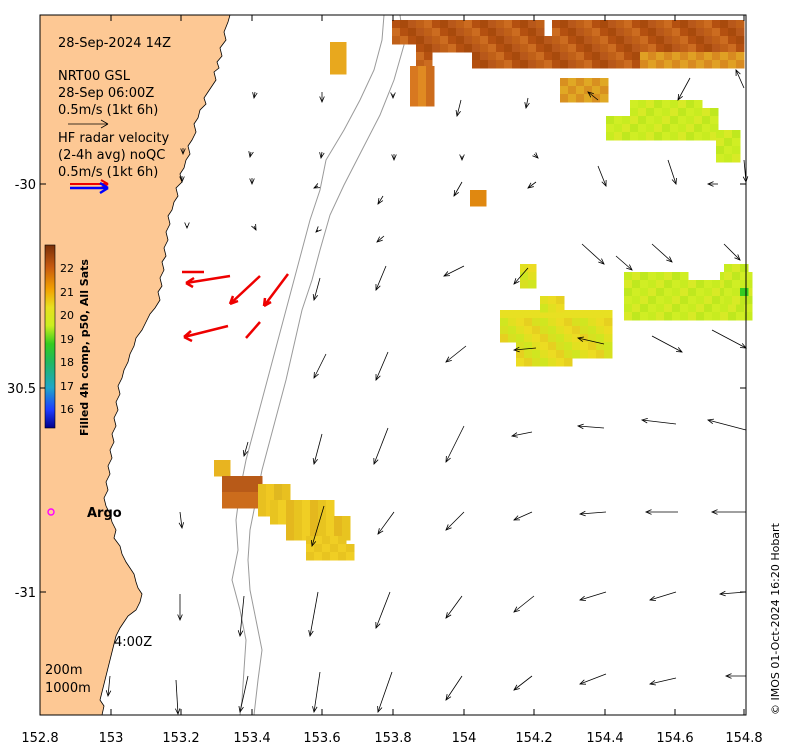 The image size is (790, 750). What do you see at coordinates (25, 593) in the screenshot?
I see `lat-tick-label: -31` at bounding box center [25, 593].